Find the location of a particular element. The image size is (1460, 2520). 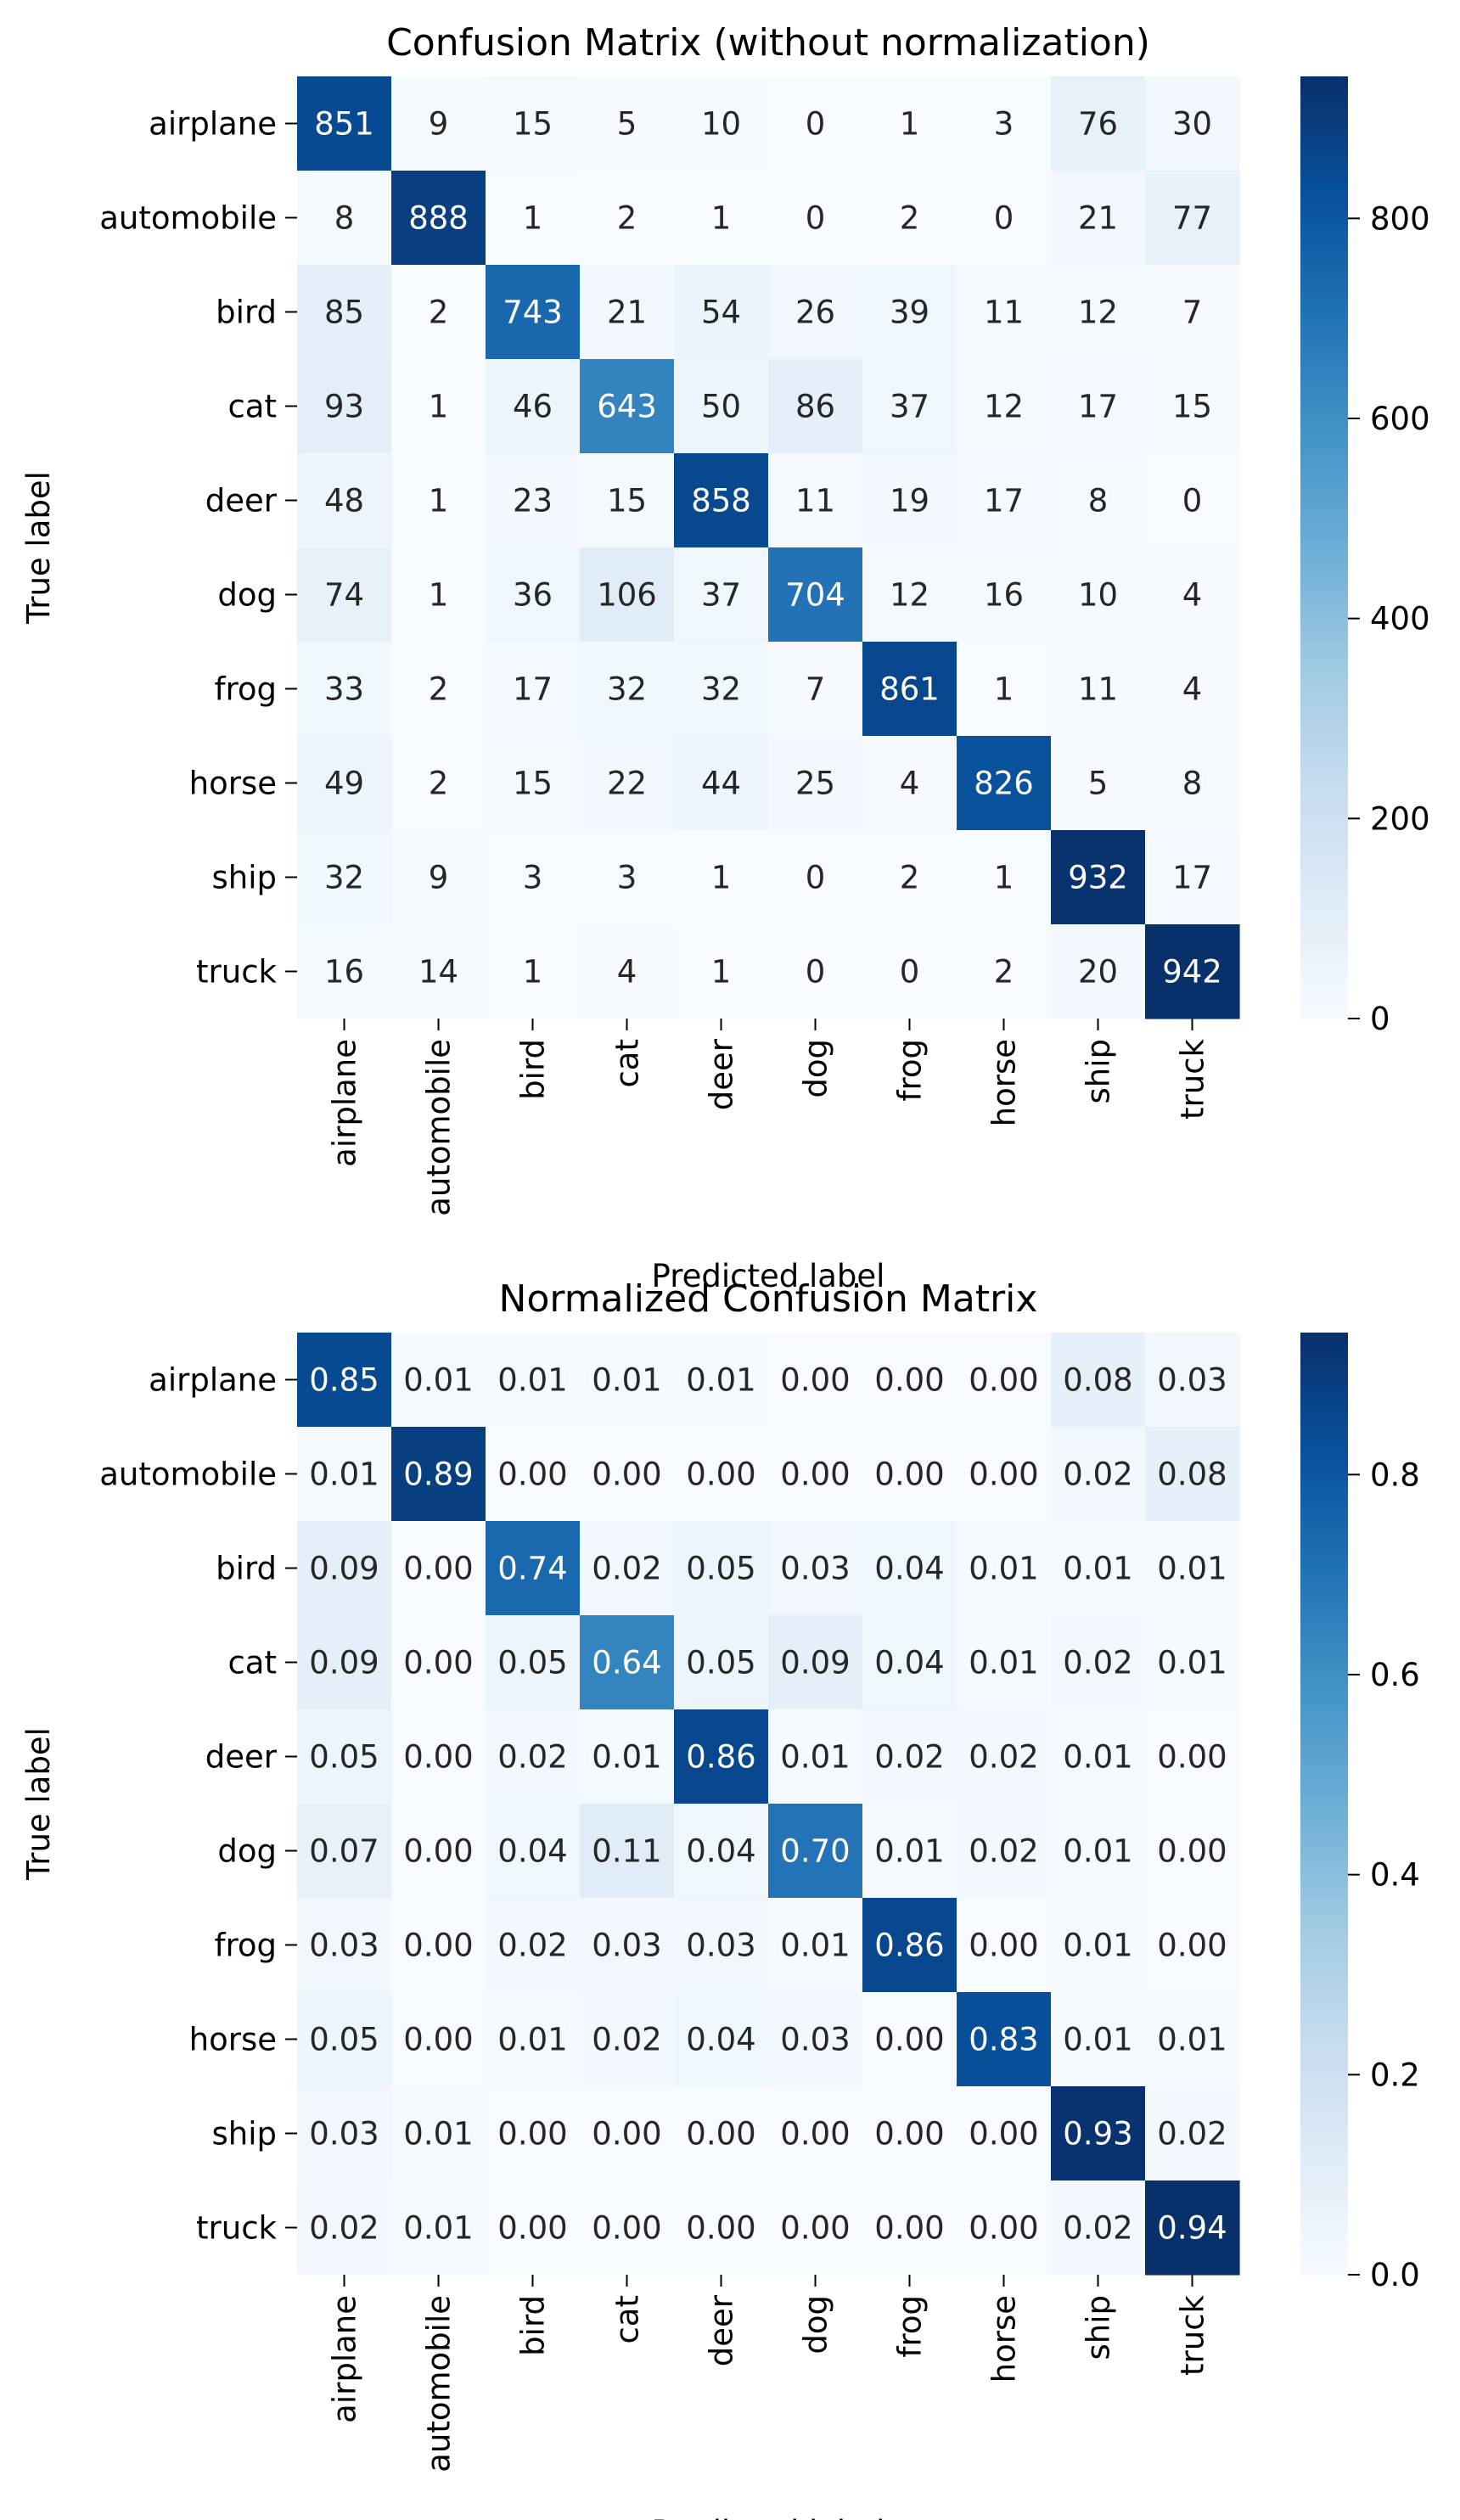

chart1-x-tick-label: ship is located at coordinates (1099, 1071).